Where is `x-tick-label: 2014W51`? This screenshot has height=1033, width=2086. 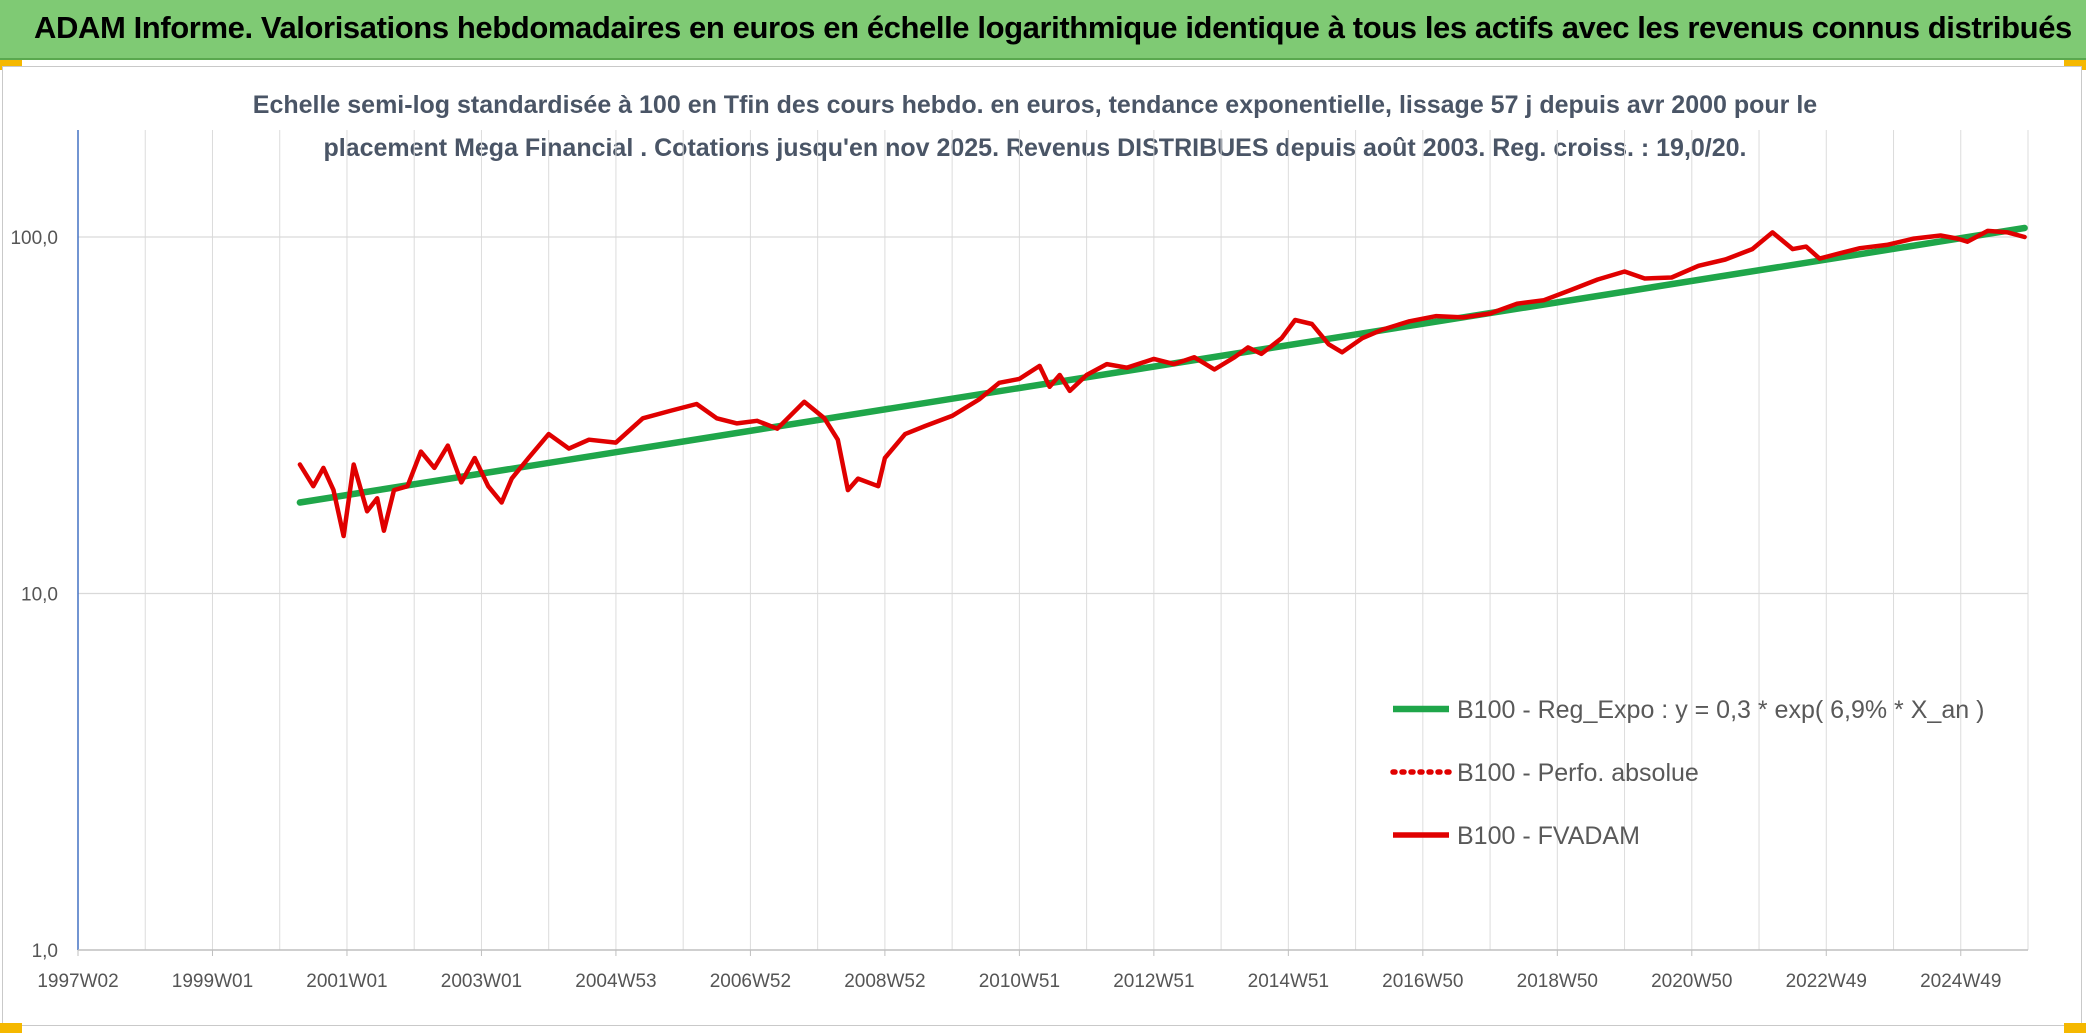 x-tick-label: 2014W51 is located at coordinates (1288, 981).